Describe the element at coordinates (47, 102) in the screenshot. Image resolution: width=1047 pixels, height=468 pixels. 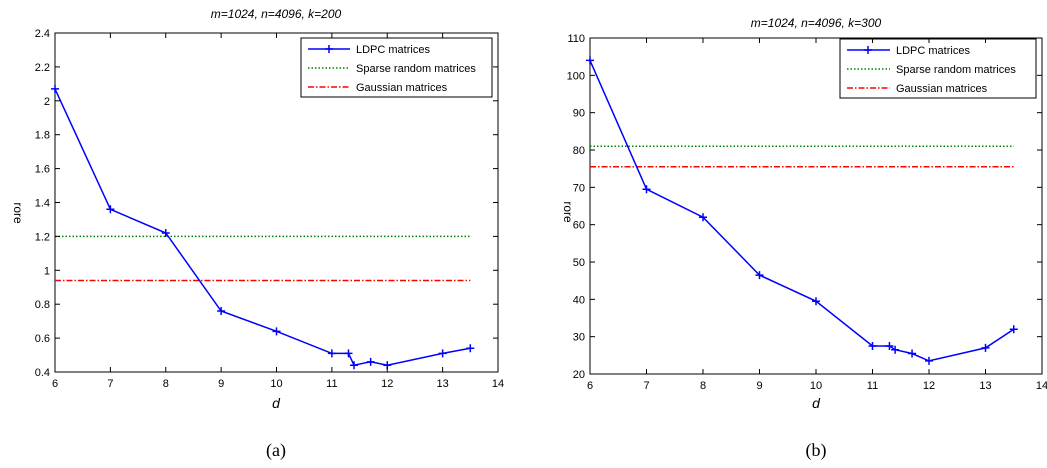
I see `y-tick-label: 2` at that location.